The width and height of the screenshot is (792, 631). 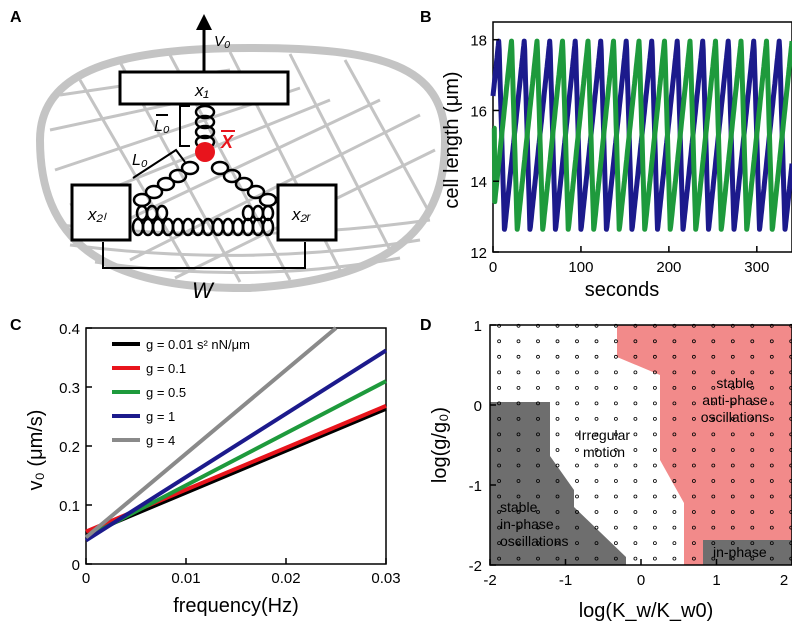 What do you see at coordinates (69, 388) in the screenshot?
I see `panel-c-y-tick-label: 0.3` at bounding box center [69, 388].